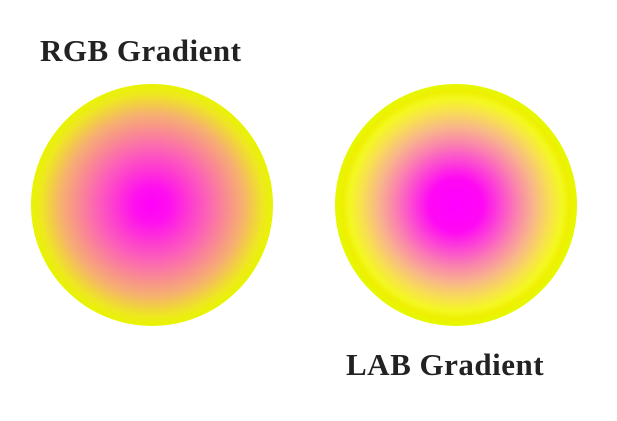  What do you see at coordinates (445, 364) in the screenshot?
I see `lab-label: LAB Gradient` at bounding box center [445, 364].